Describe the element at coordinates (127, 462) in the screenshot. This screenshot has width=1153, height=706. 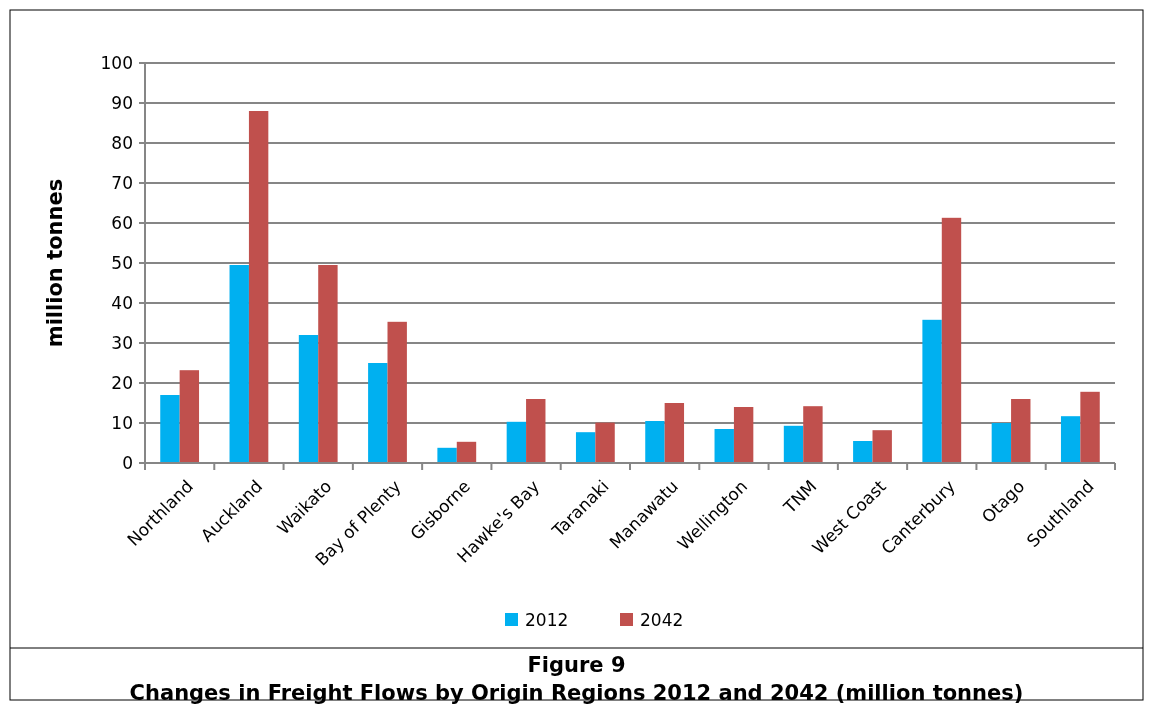
I see `y-tick-label: 0` at that location.